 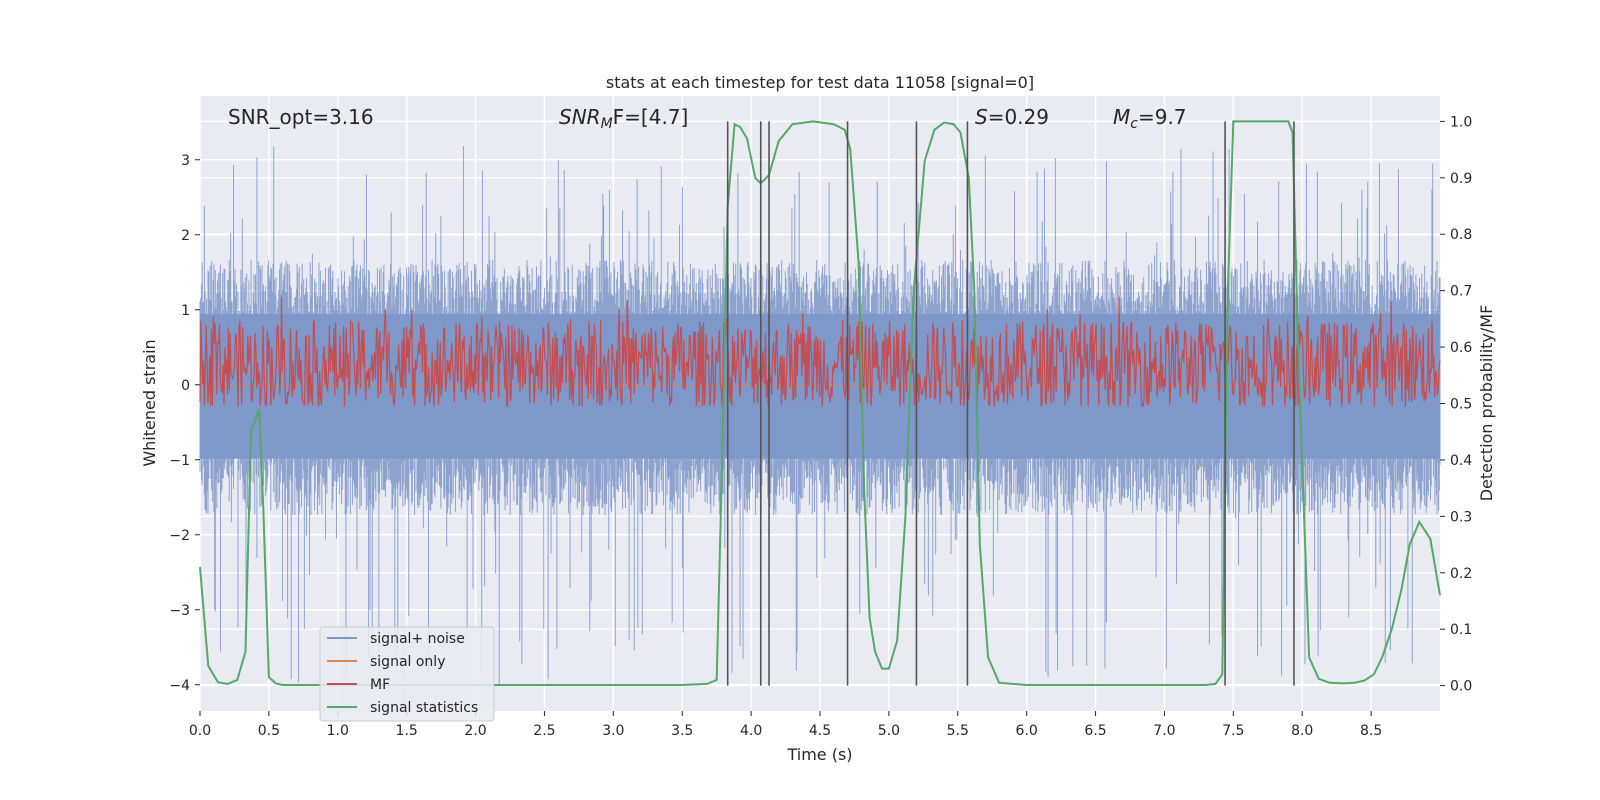 What do you see at coordinates (1461, 461) in the screenshot?
I see `y2-tick-label-4: 0.4` at bounding box center [1461, 461].